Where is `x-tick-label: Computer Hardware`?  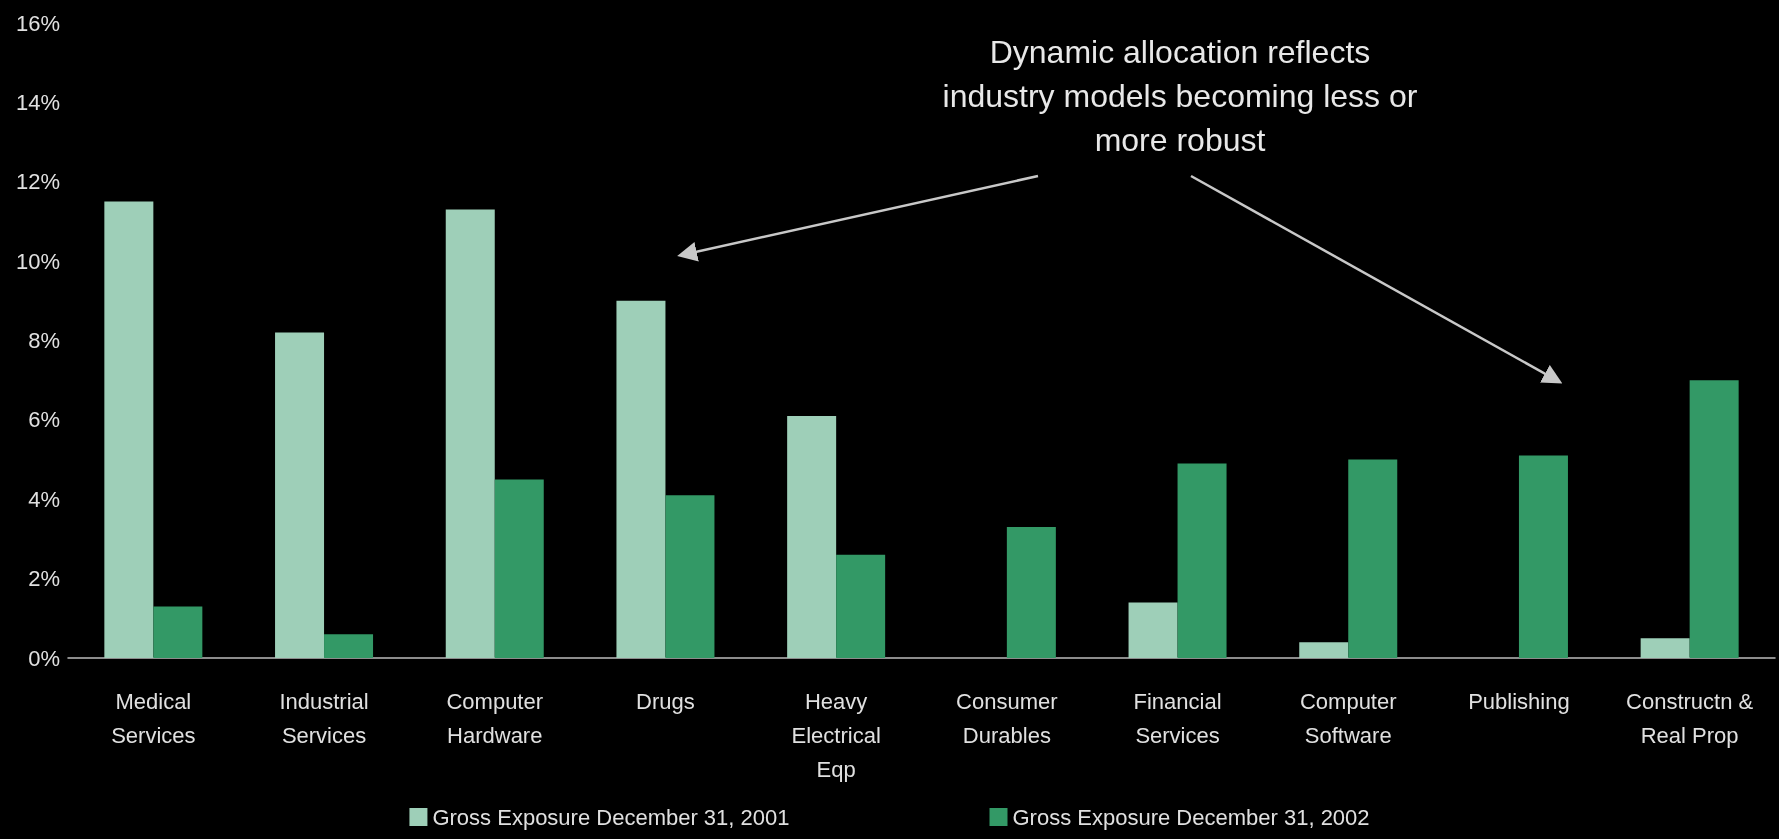
x-tick-label: Computer Hardware is located at coordinates (495, 718).